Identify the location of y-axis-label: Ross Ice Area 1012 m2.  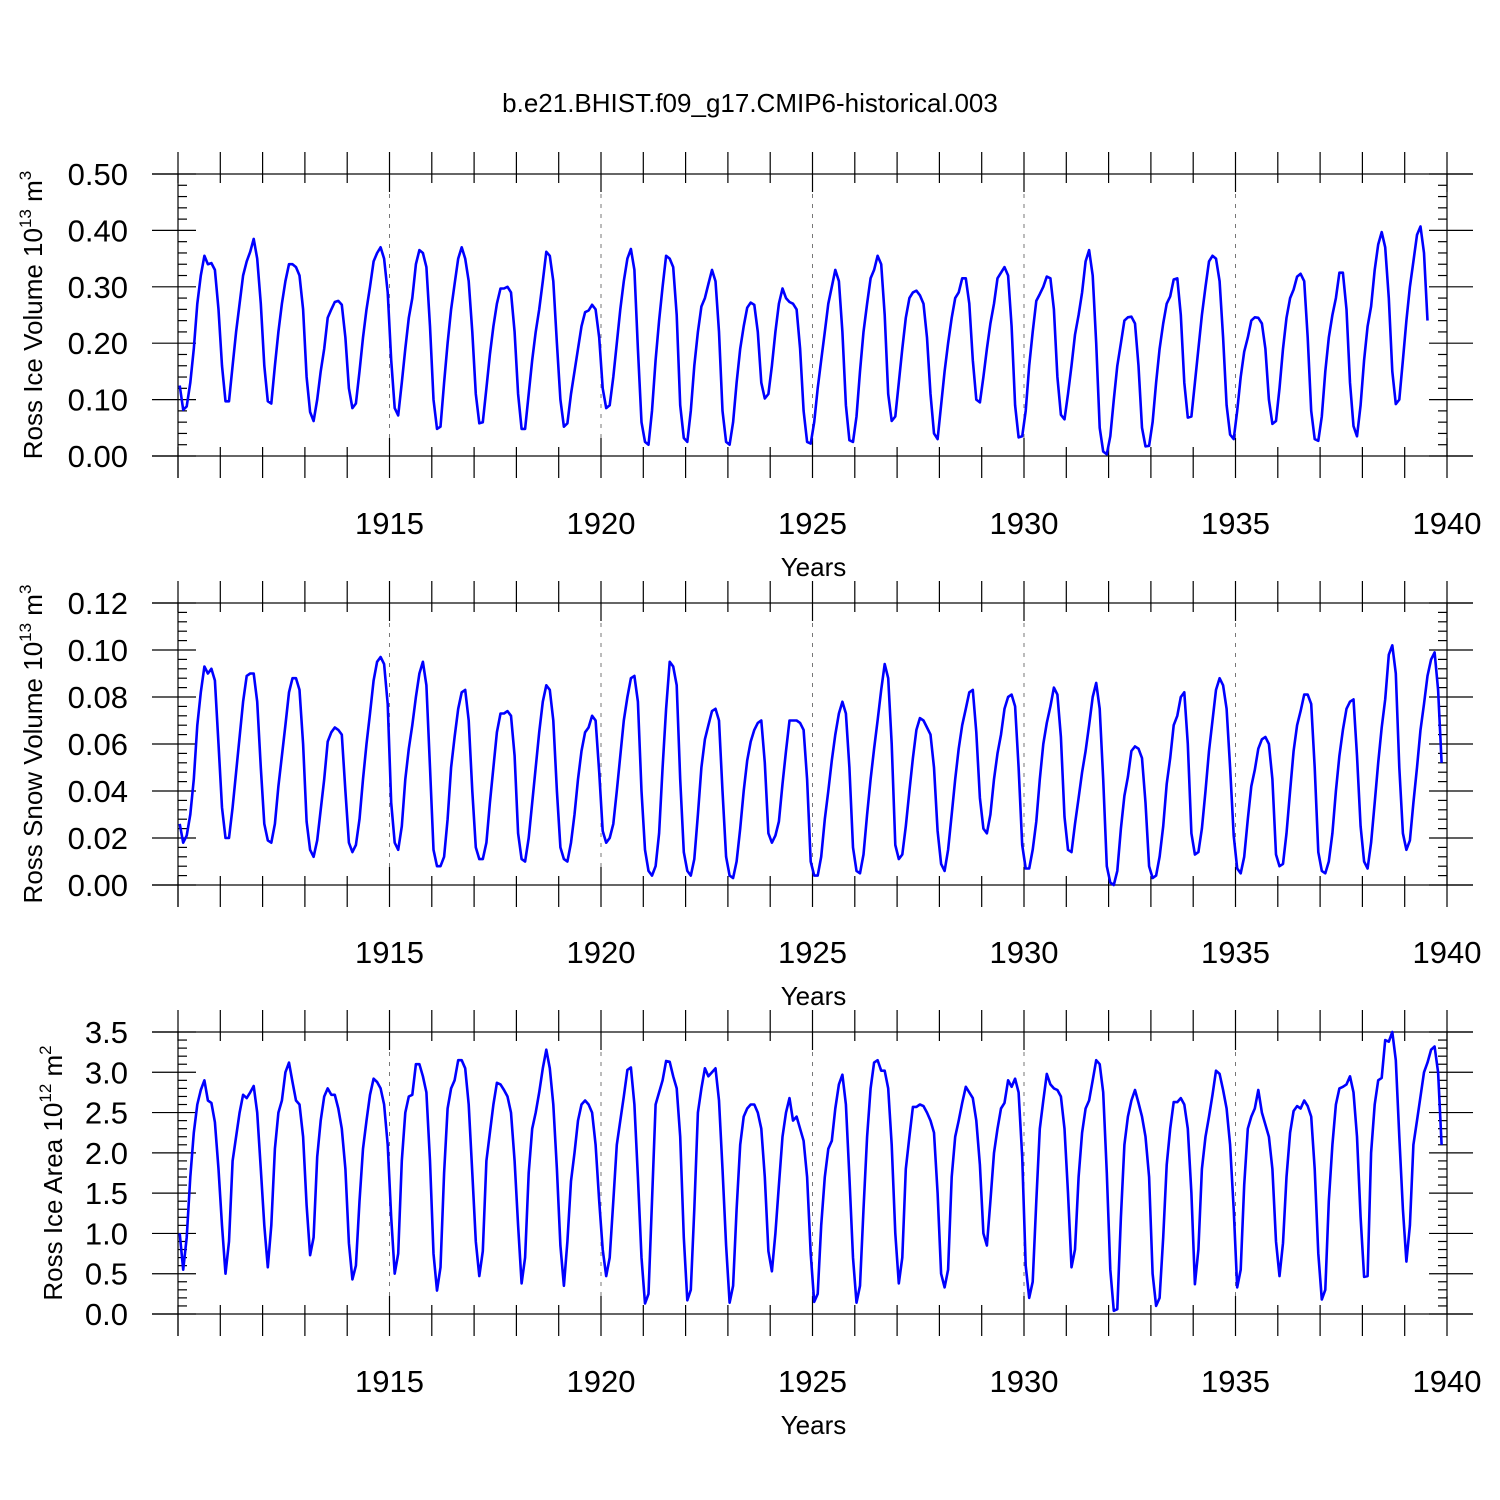
(52, 1172).